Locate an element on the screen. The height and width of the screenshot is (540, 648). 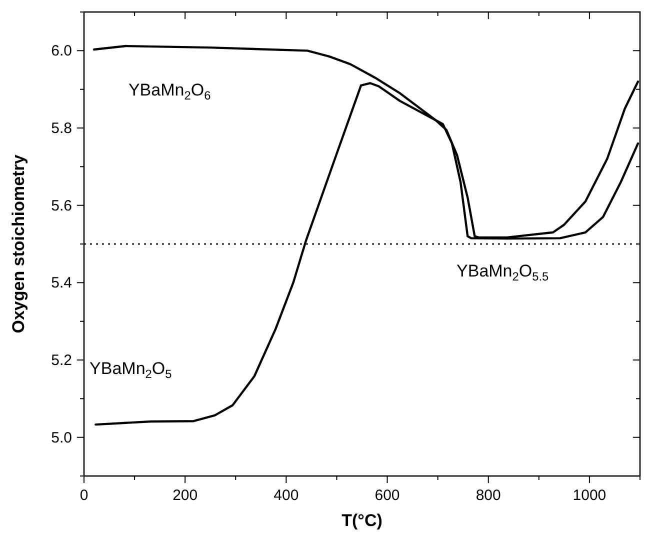
x-tick-label: 600 is located at coordinates (387, 495).